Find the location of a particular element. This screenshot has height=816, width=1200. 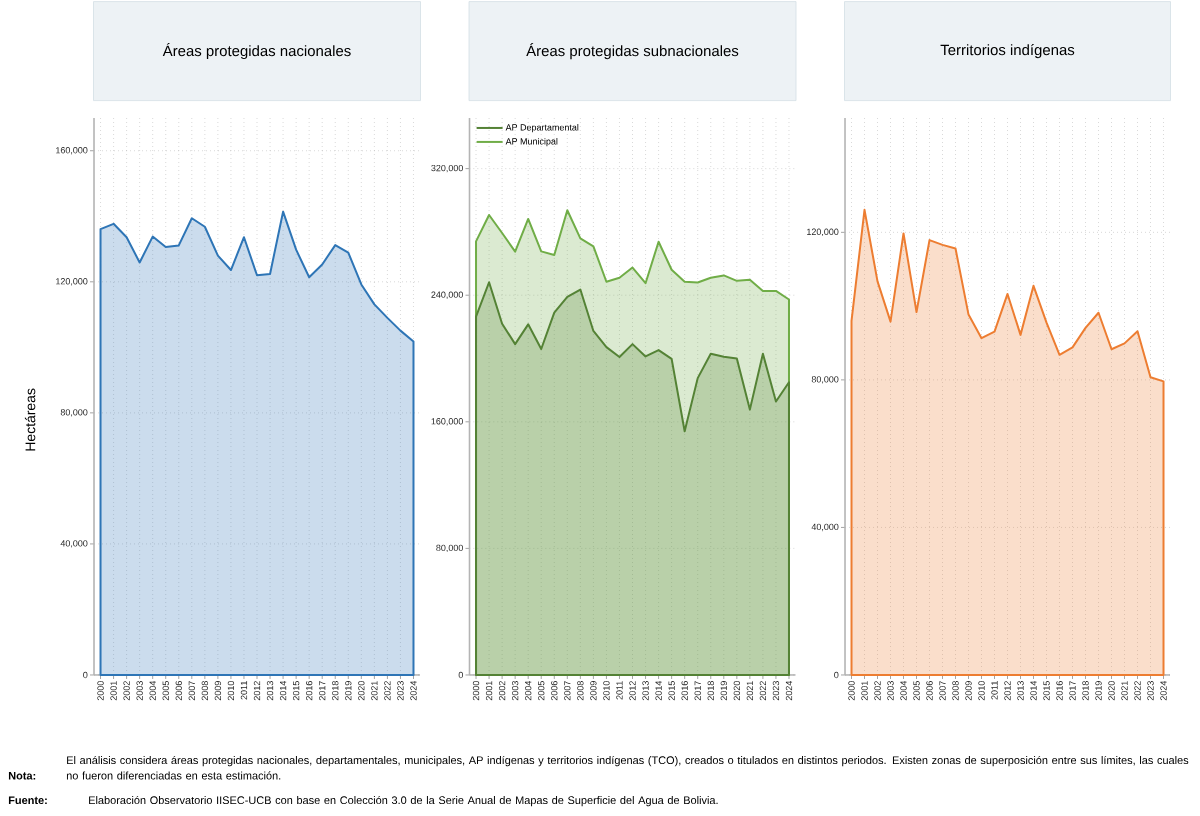

legend-label: AP Departamental is located at coordinates (542, 128).